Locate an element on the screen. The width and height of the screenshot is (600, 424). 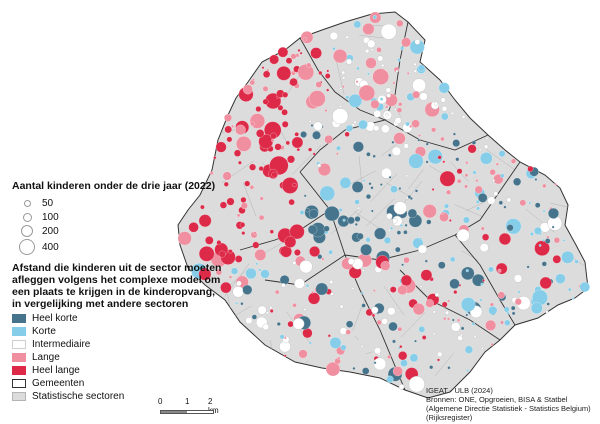
legend-item-heel-lange: Heel lange is located at coordinates (119, 370).